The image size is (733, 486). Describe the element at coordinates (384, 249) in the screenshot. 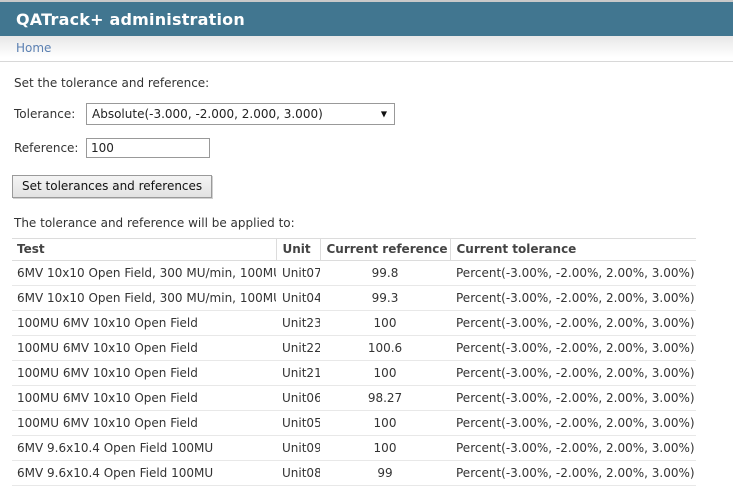

I see `column-header-current-reference: Current reference` at that location.